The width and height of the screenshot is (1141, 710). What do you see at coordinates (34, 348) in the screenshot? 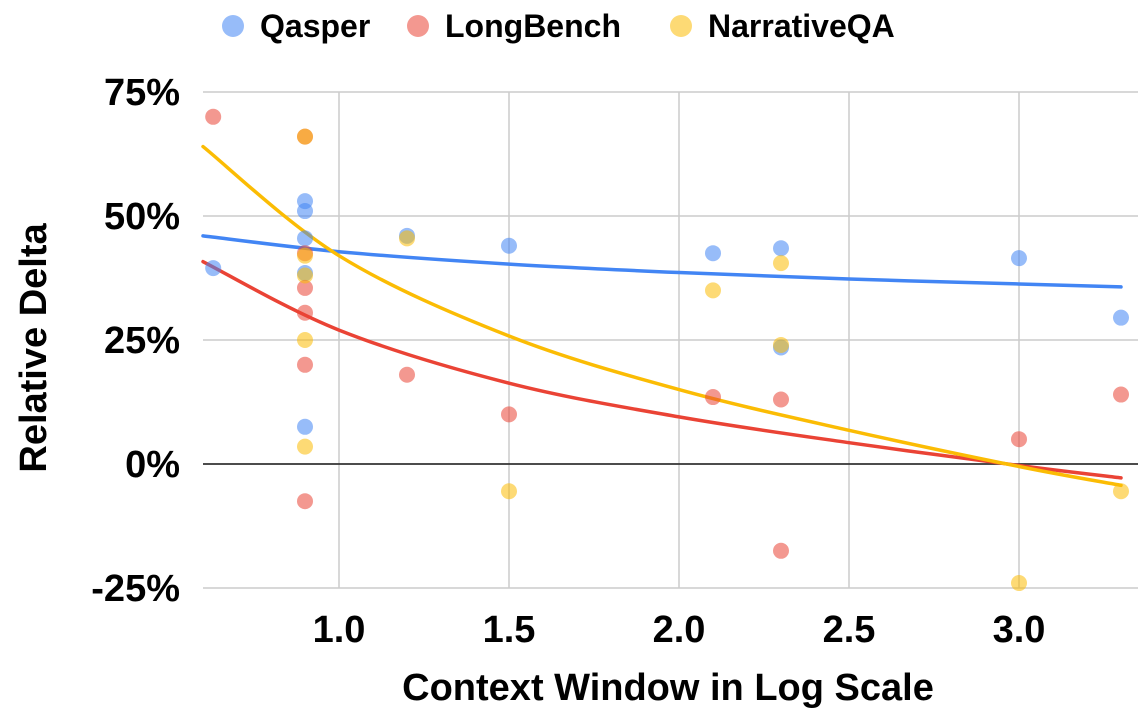
I see `y-axis-title: Relative Delta` at bounding box center [34, 348].